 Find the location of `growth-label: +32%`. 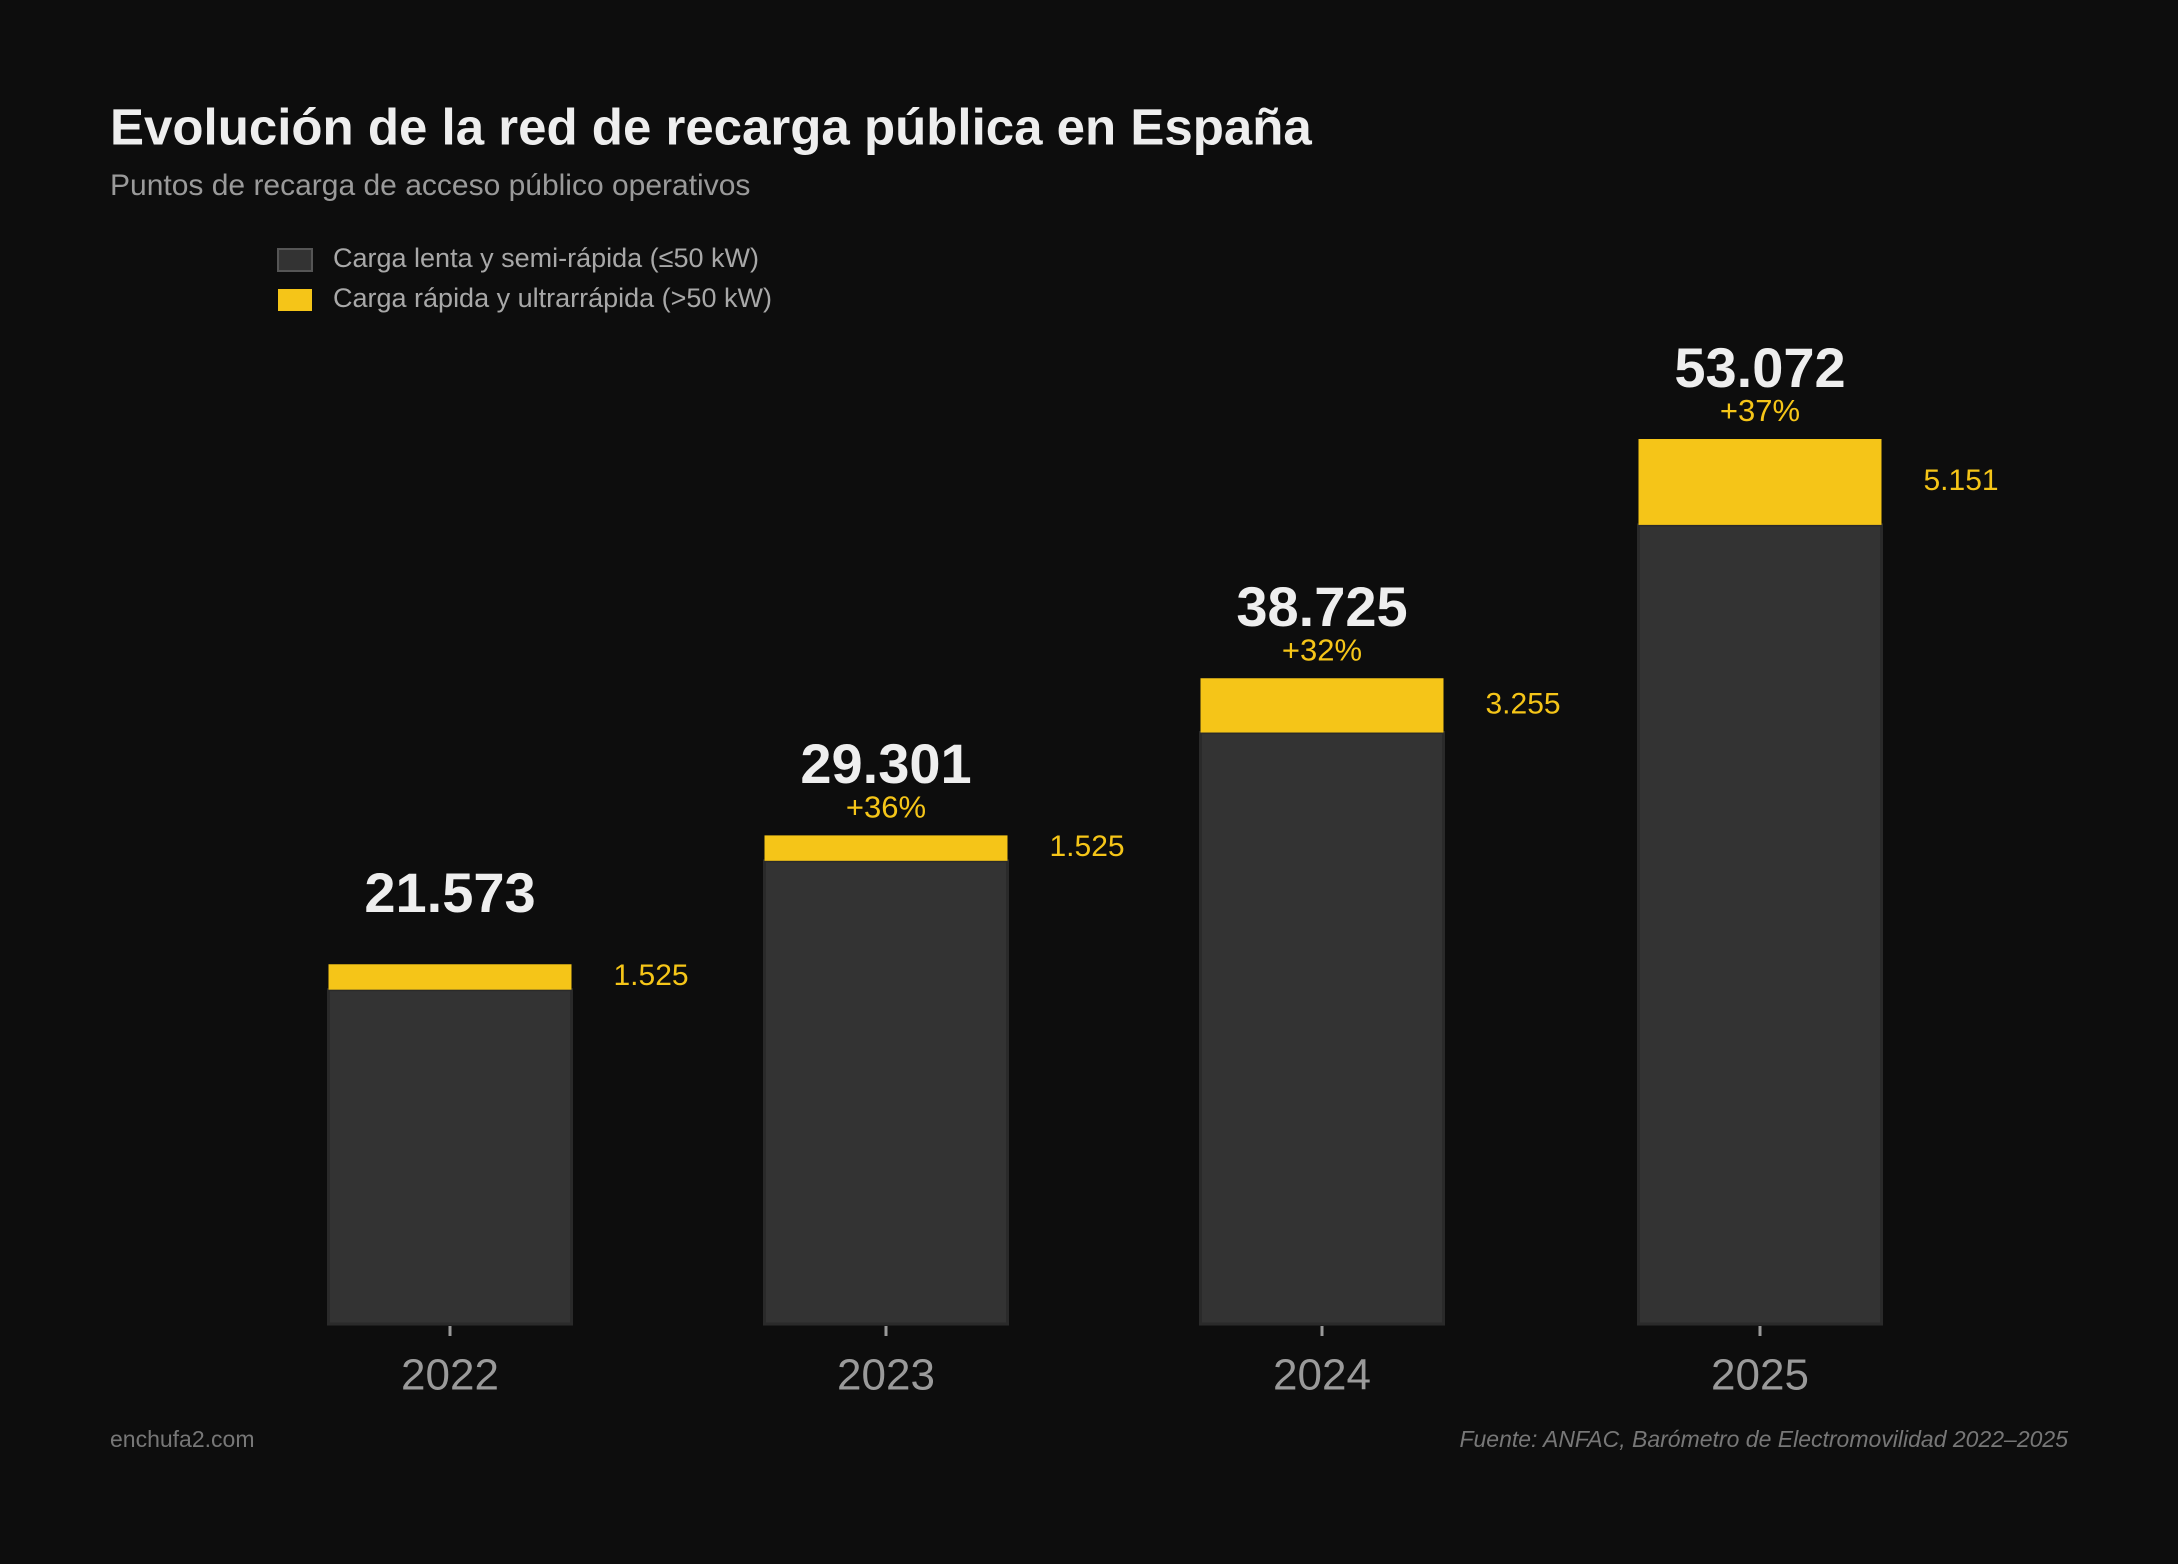

growth-label: +32% is located at coordinates (1322, 649).